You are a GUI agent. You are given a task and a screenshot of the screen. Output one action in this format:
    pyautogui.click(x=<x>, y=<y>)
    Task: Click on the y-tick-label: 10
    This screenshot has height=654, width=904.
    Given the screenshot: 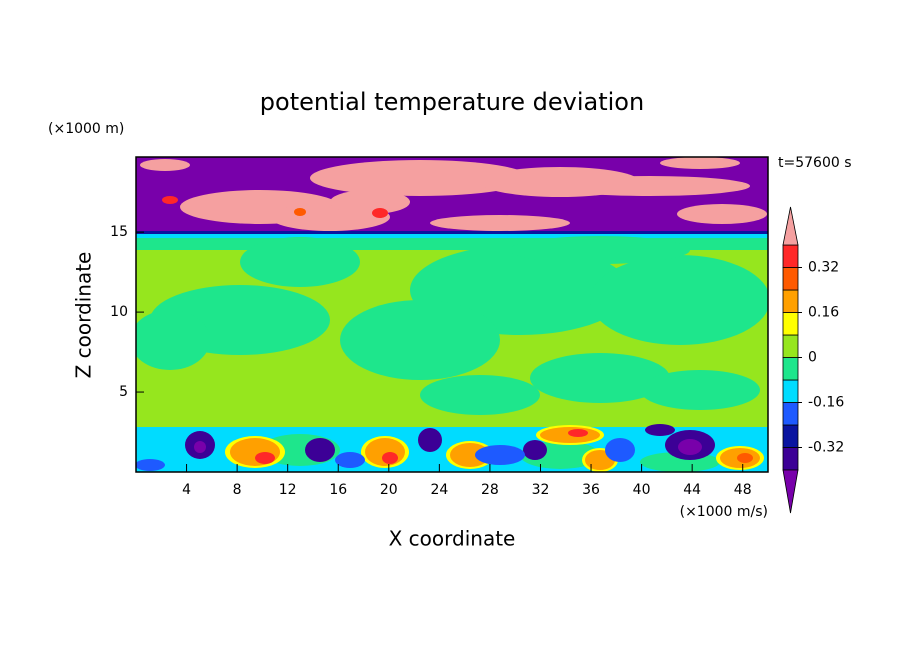 What is the action you would take?
    pyautogui.click(x=119, y=312)
    